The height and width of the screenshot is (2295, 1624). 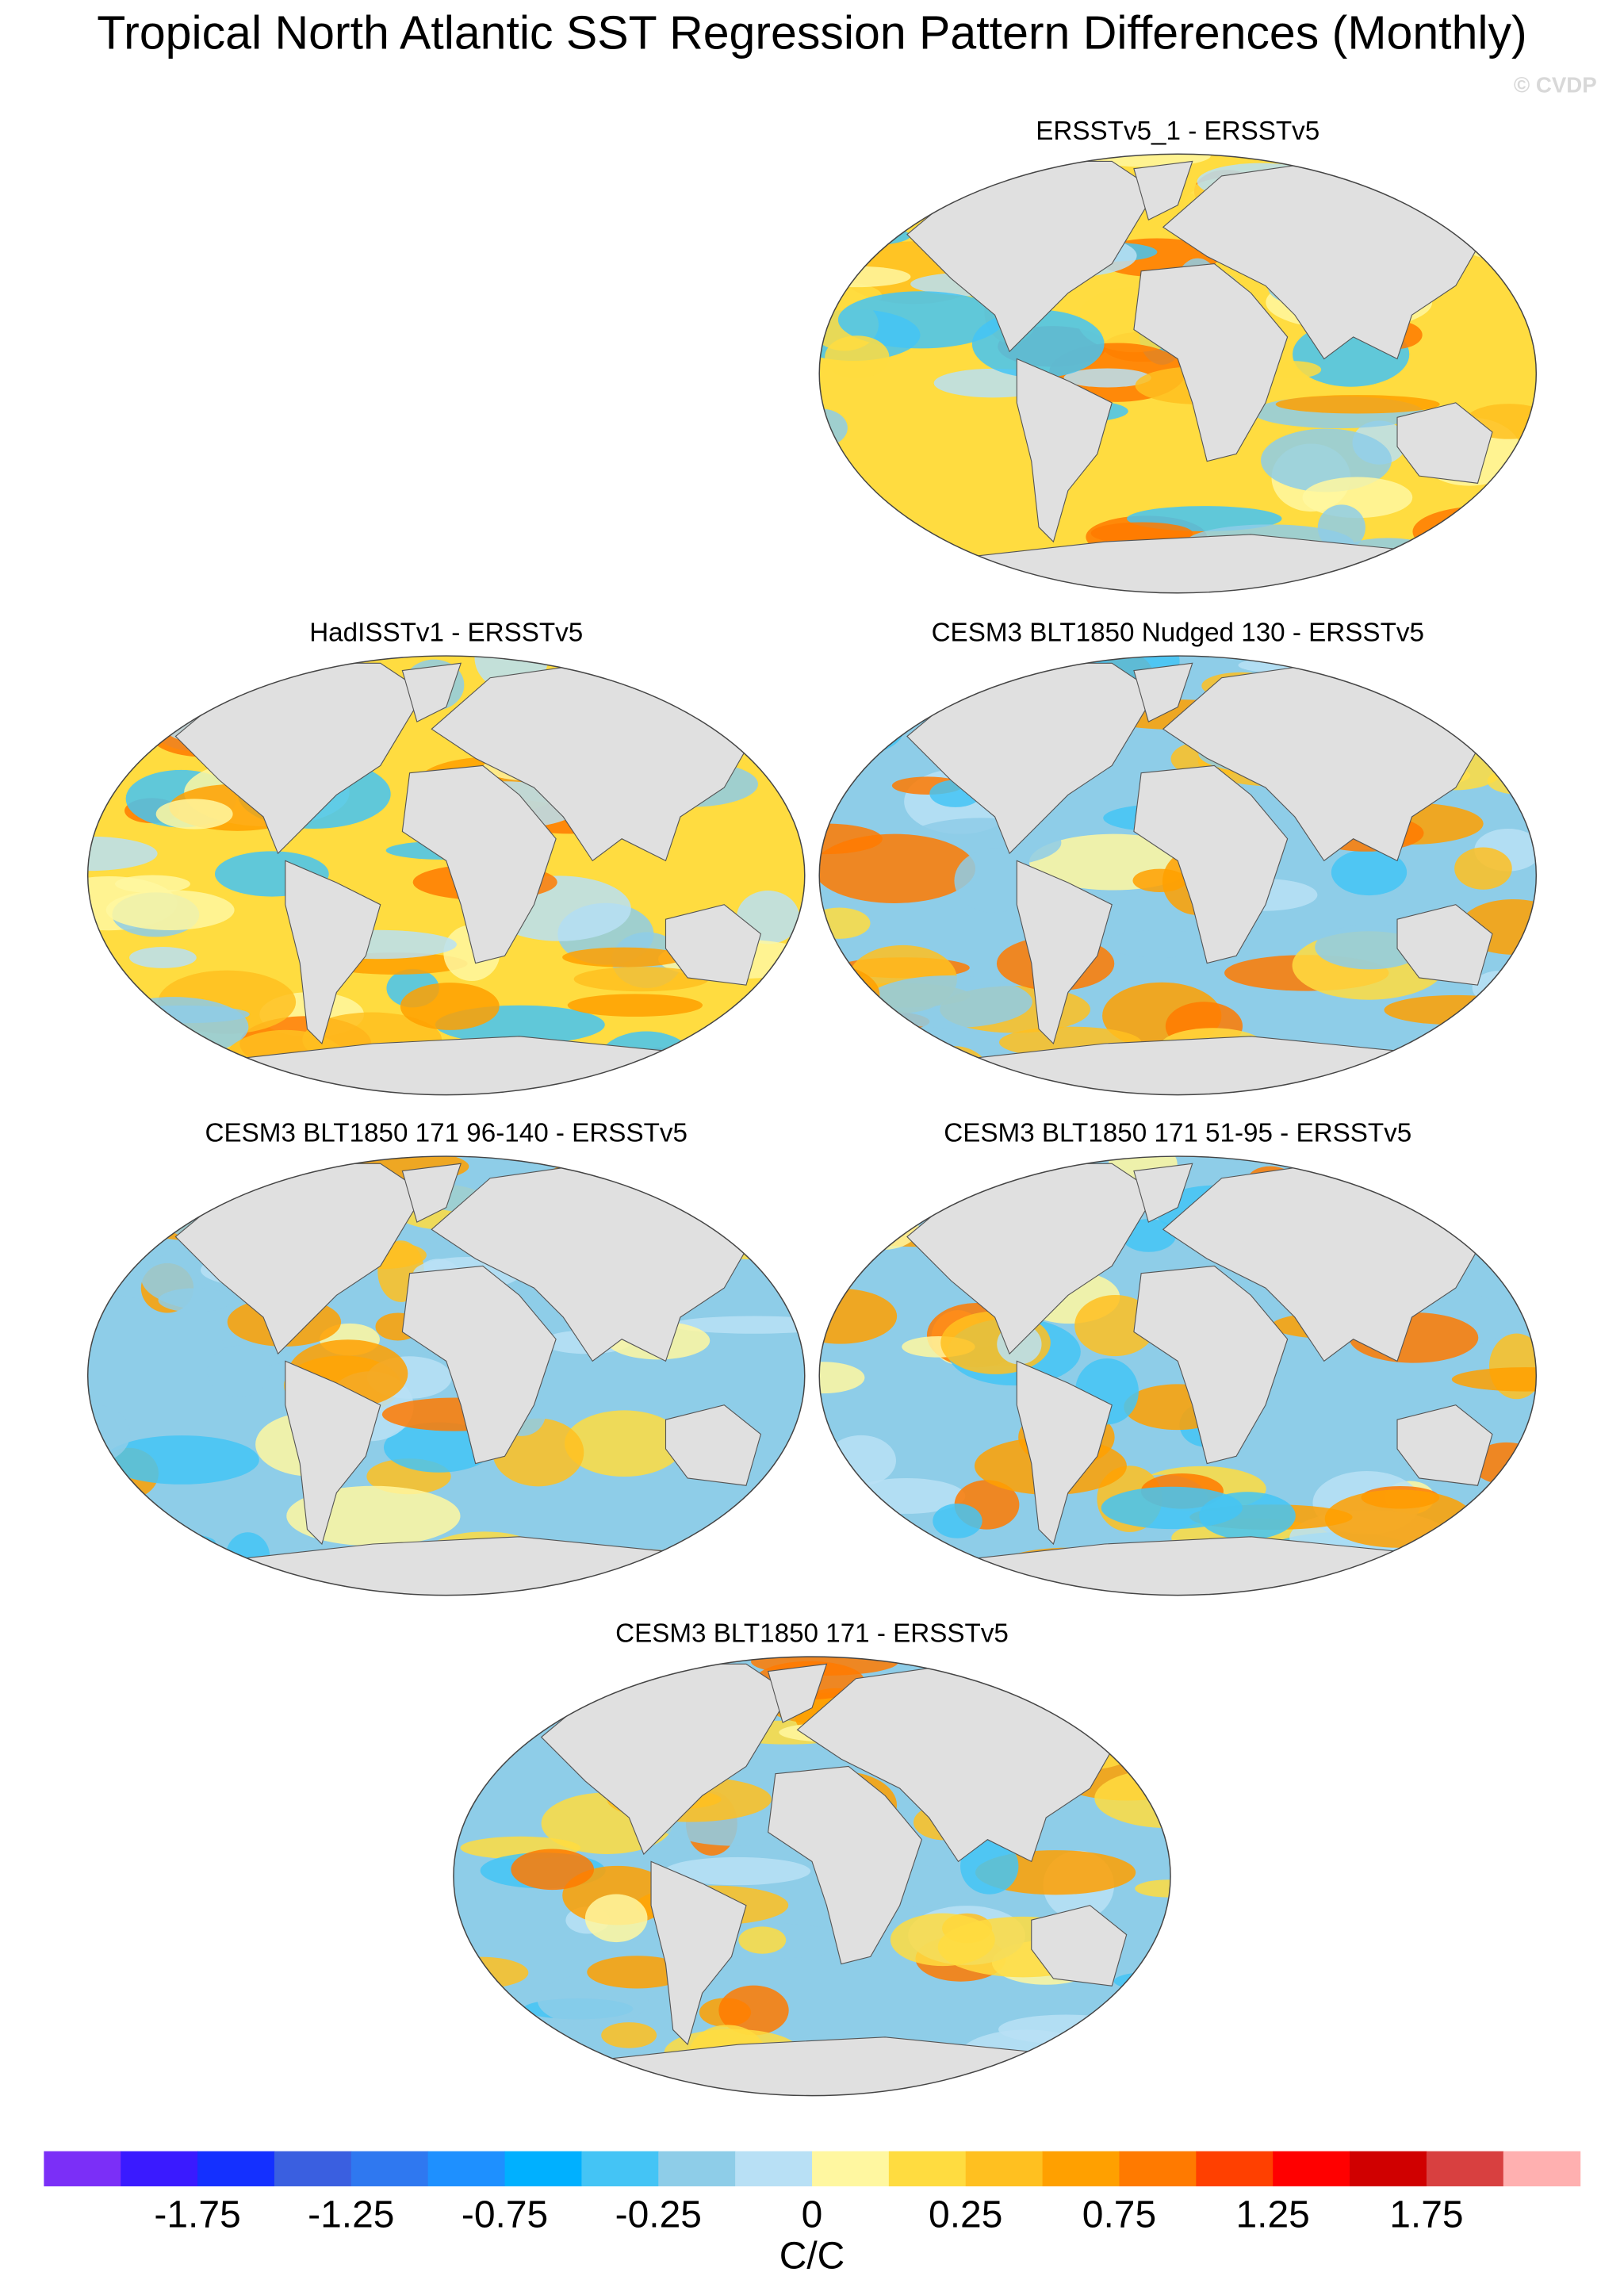 I want to click on colorbar-label: C/C, so click(x=812, y=2256).